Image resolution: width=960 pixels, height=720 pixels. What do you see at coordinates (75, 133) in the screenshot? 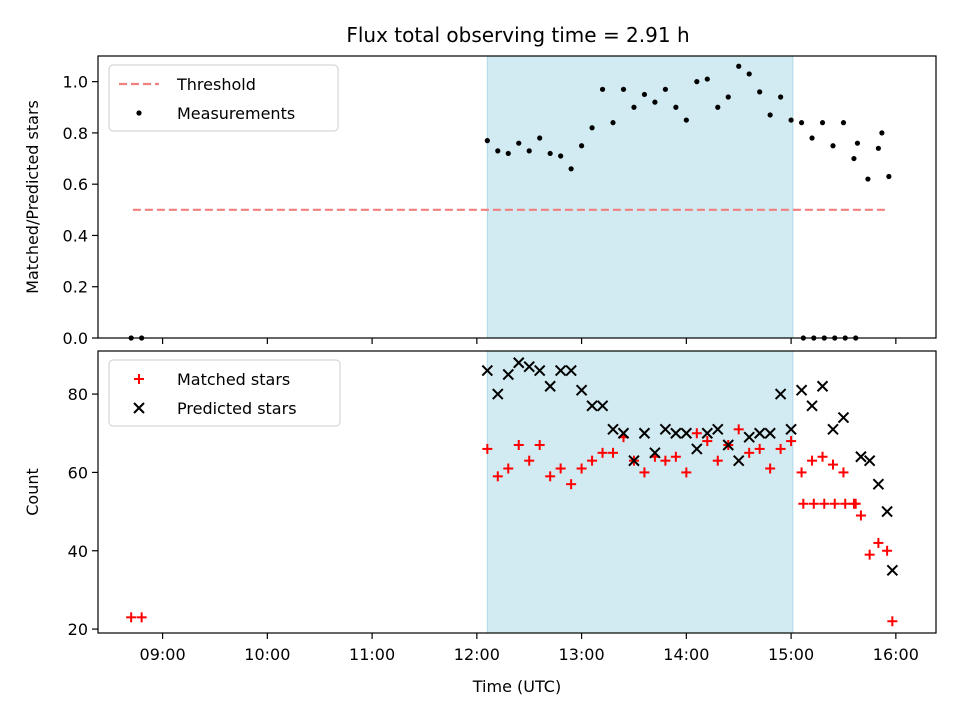
I see `y-tick-label: 0.8` at bounding box center [75, 133].